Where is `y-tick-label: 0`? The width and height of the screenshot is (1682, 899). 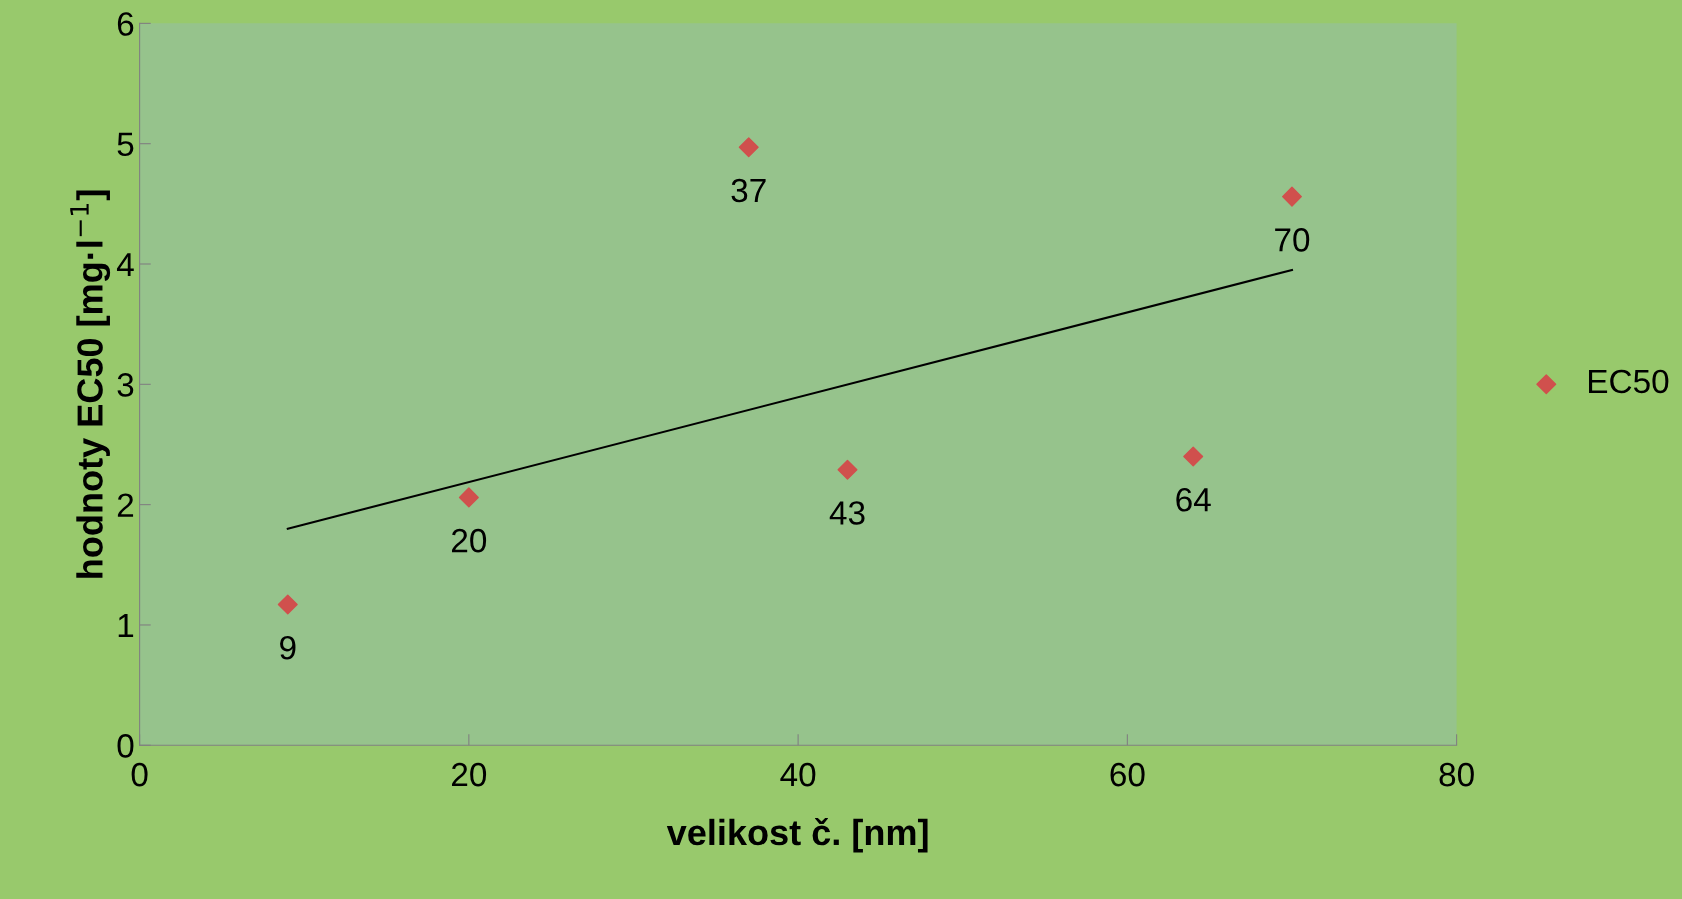 y-tick-label: 0 is located at coordinates (125, 746).